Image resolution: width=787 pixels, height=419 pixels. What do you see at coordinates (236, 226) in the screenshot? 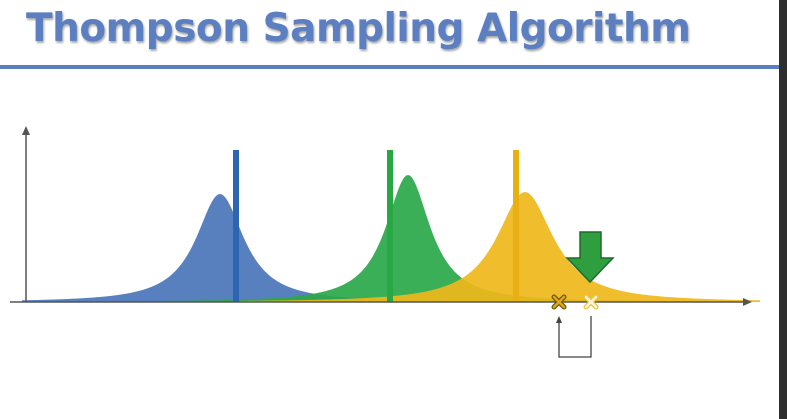
I see `blue-expected-line` at bounding box center [236, 226].